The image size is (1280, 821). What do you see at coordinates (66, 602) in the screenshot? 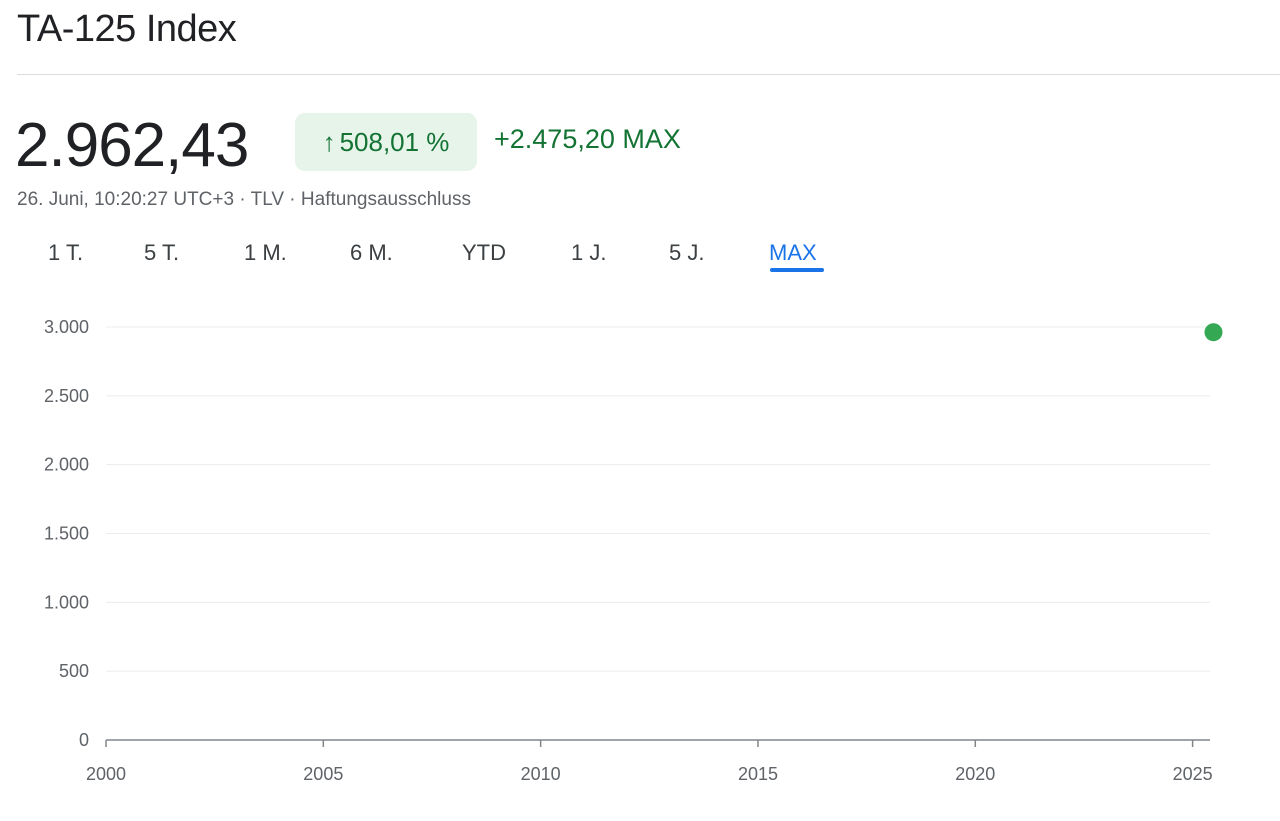
I see `y-tick-label: 1.000` at bounding box center [66, 602].